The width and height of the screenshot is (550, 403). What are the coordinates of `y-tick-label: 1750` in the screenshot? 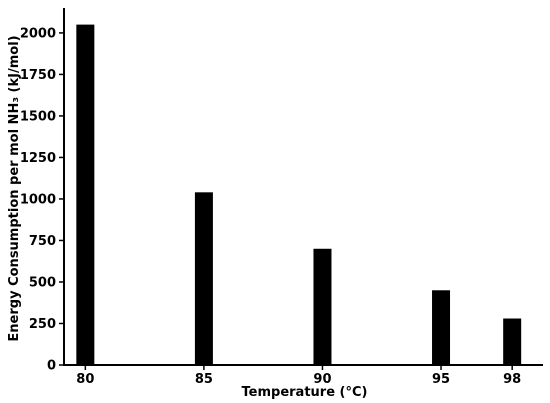 It's located at (38, 75).